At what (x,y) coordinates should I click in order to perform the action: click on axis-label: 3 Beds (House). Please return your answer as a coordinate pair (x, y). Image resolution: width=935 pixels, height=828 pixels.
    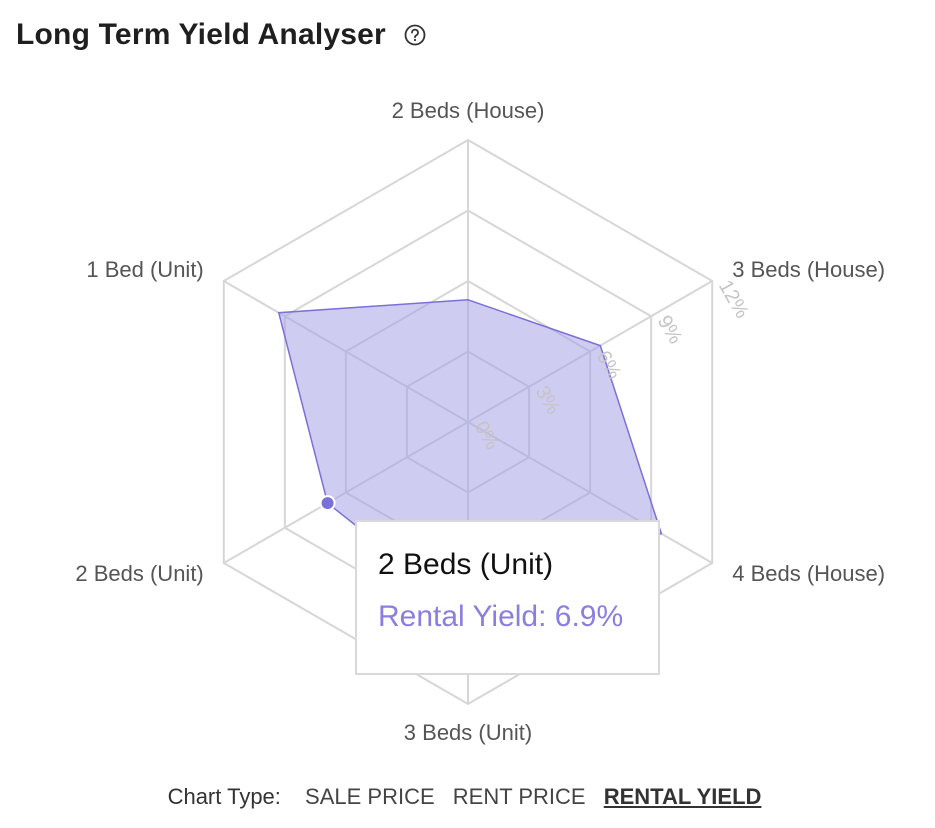
    Looking at the image, I should click on (808, 269).